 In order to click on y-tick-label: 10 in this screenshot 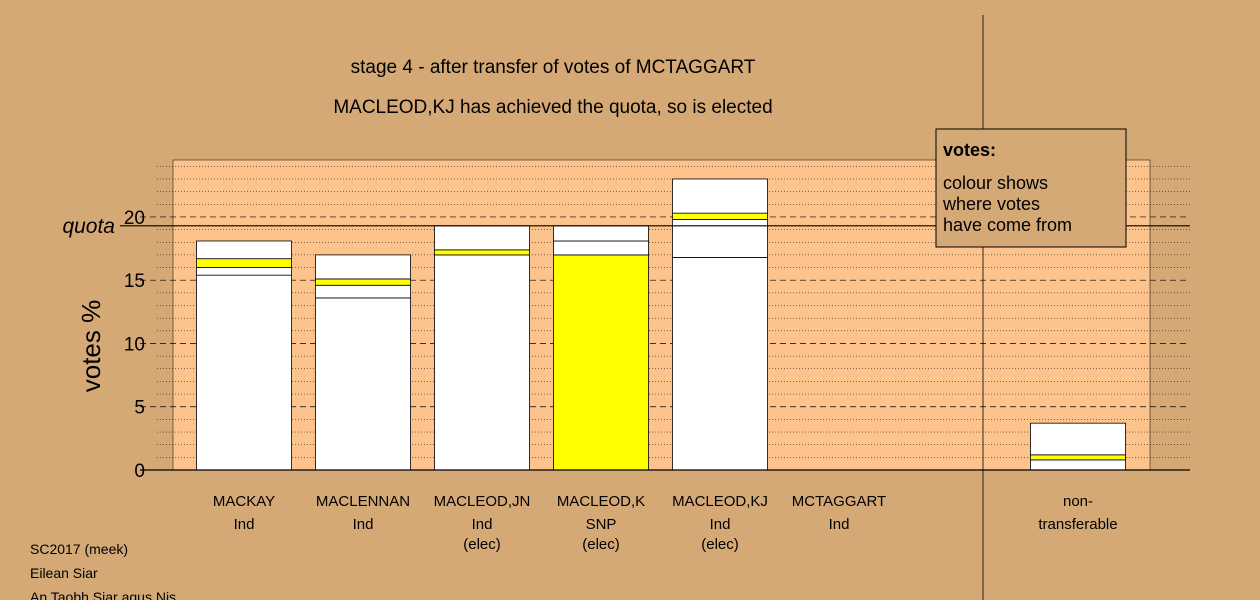, I will do `click(134, 344)`.